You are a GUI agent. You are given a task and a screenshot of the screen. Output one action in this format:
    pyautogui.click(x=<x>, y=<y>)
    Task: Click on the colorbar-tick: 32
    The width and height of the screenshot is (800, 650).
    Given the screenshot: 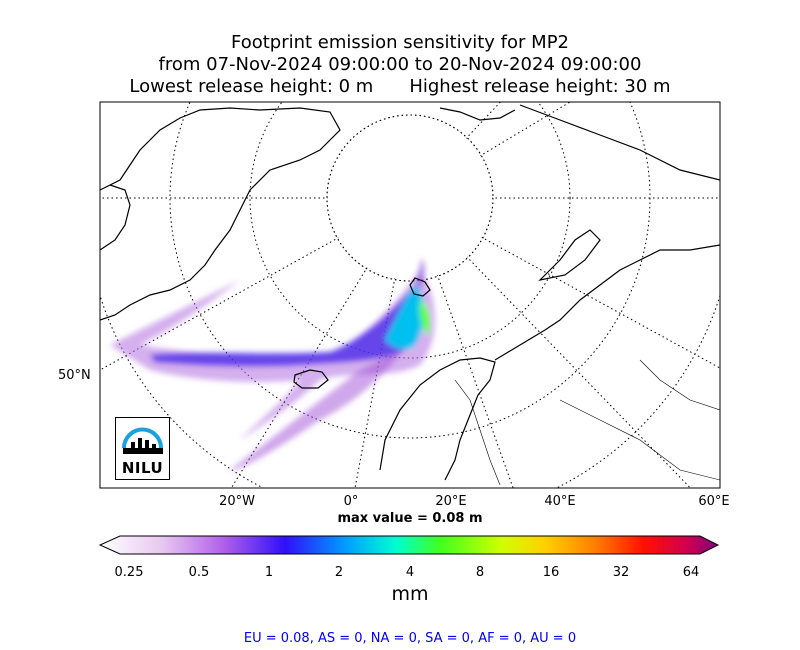 What is the action you would take?
    pyautogui.click(x=621, y=572)
    